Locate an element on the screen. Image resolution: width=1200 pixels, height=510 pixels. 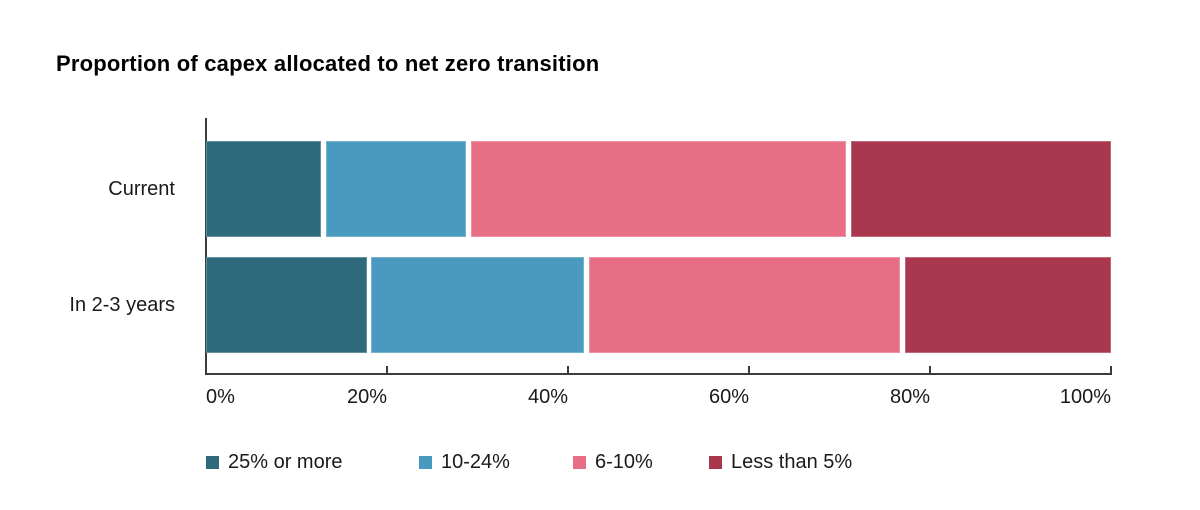
row-label-in-2-3-years: In 2-3 years is located at coordinates (122, 305).